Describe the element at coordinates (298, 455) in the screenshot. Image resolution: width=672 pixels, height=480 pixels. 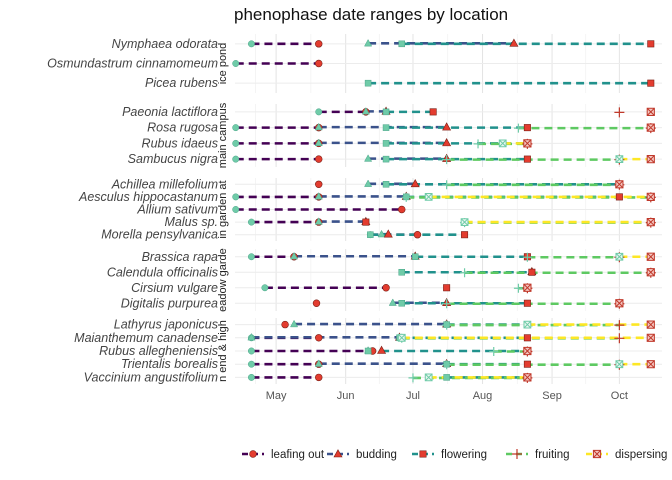
I see `legend-label: leafing out` at that location.